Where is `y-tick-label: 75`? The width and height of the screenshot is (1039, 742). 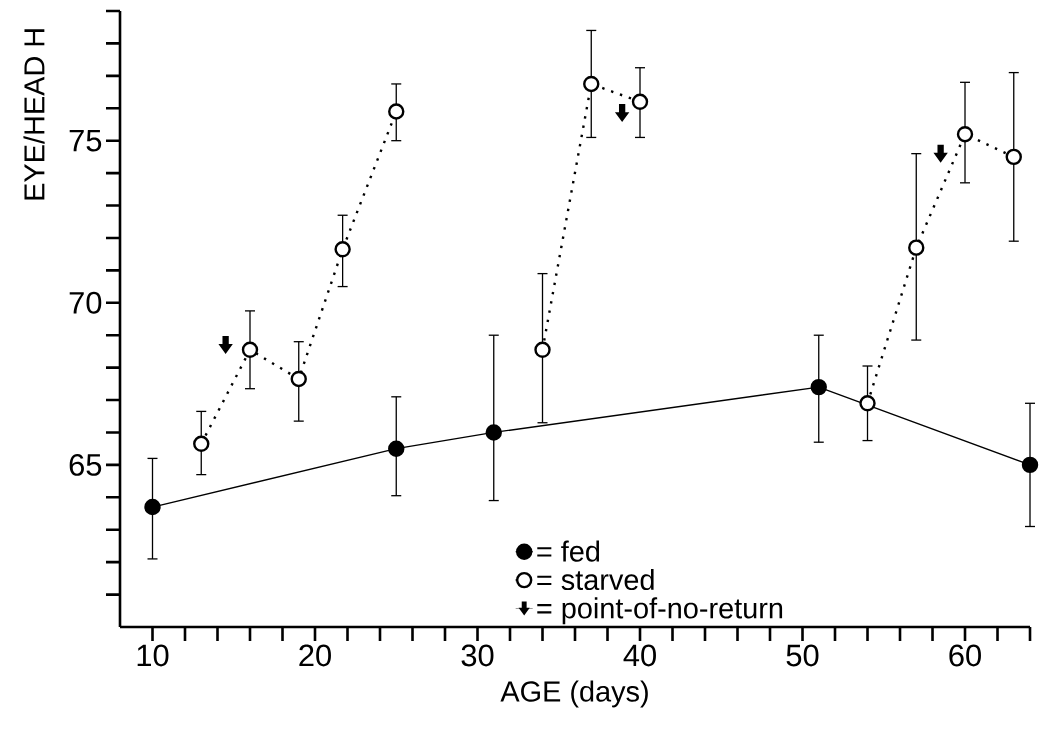
y-tick-label: 75 is located at coordinates (85, 140).